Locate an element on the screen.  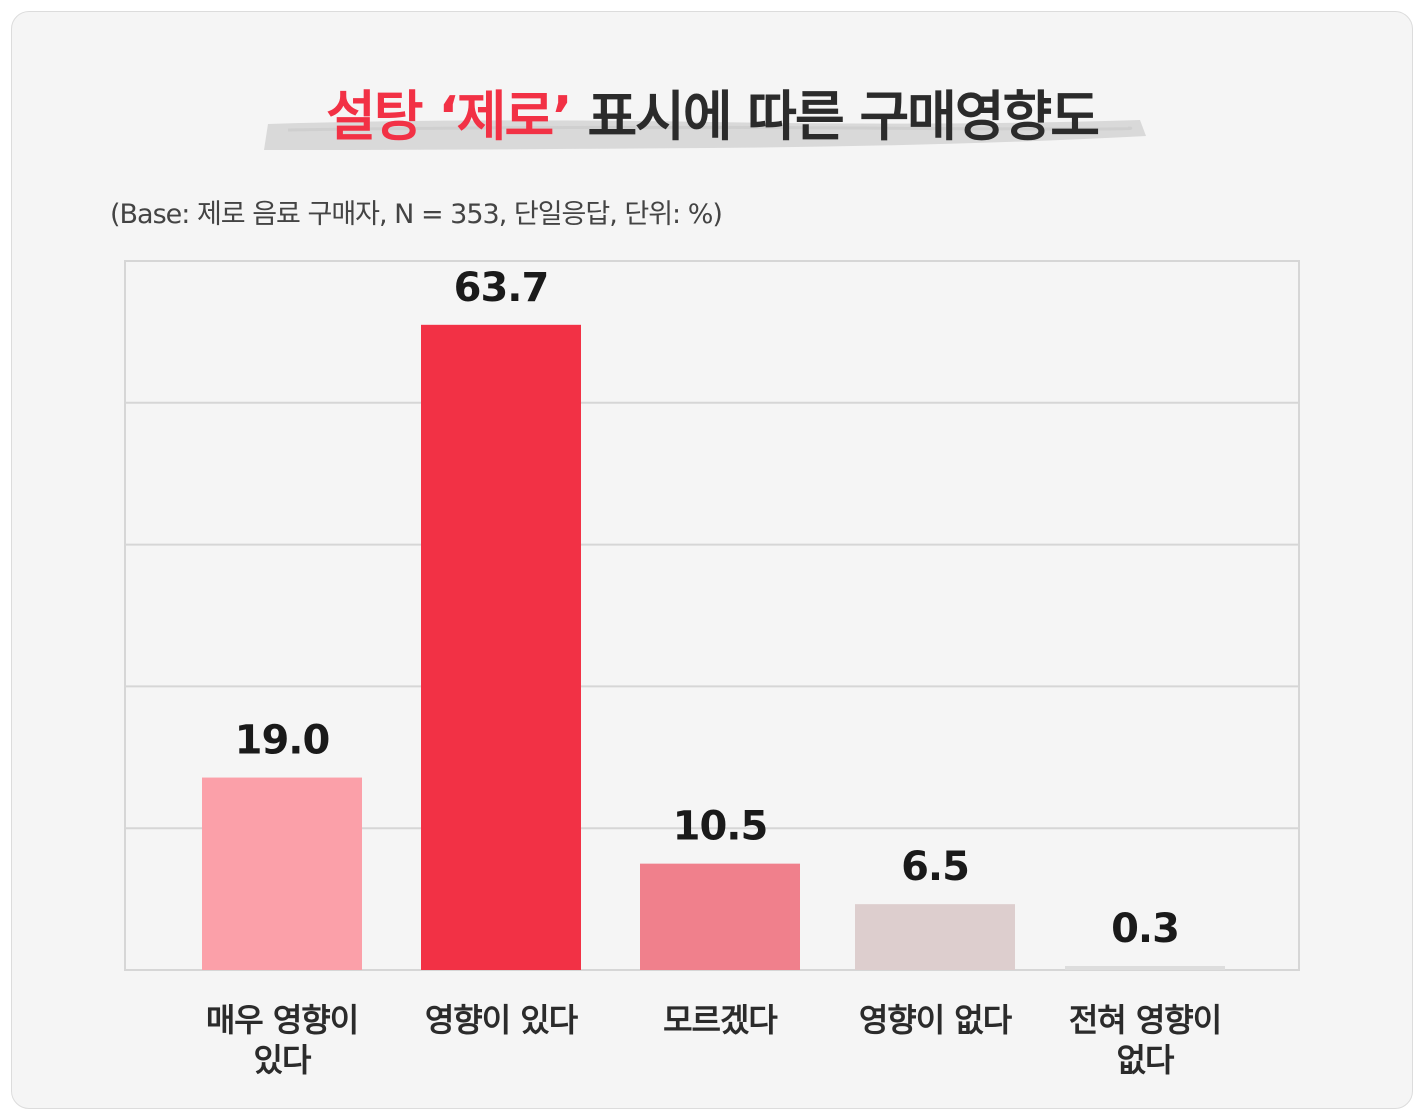
category-label-4: 영향이 없다 is located at coordinates (935, 1020).